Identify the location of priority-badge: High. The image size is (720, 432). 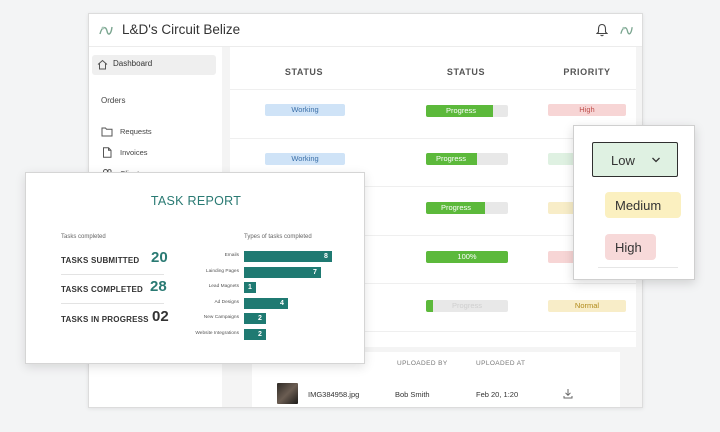
(587, 110).